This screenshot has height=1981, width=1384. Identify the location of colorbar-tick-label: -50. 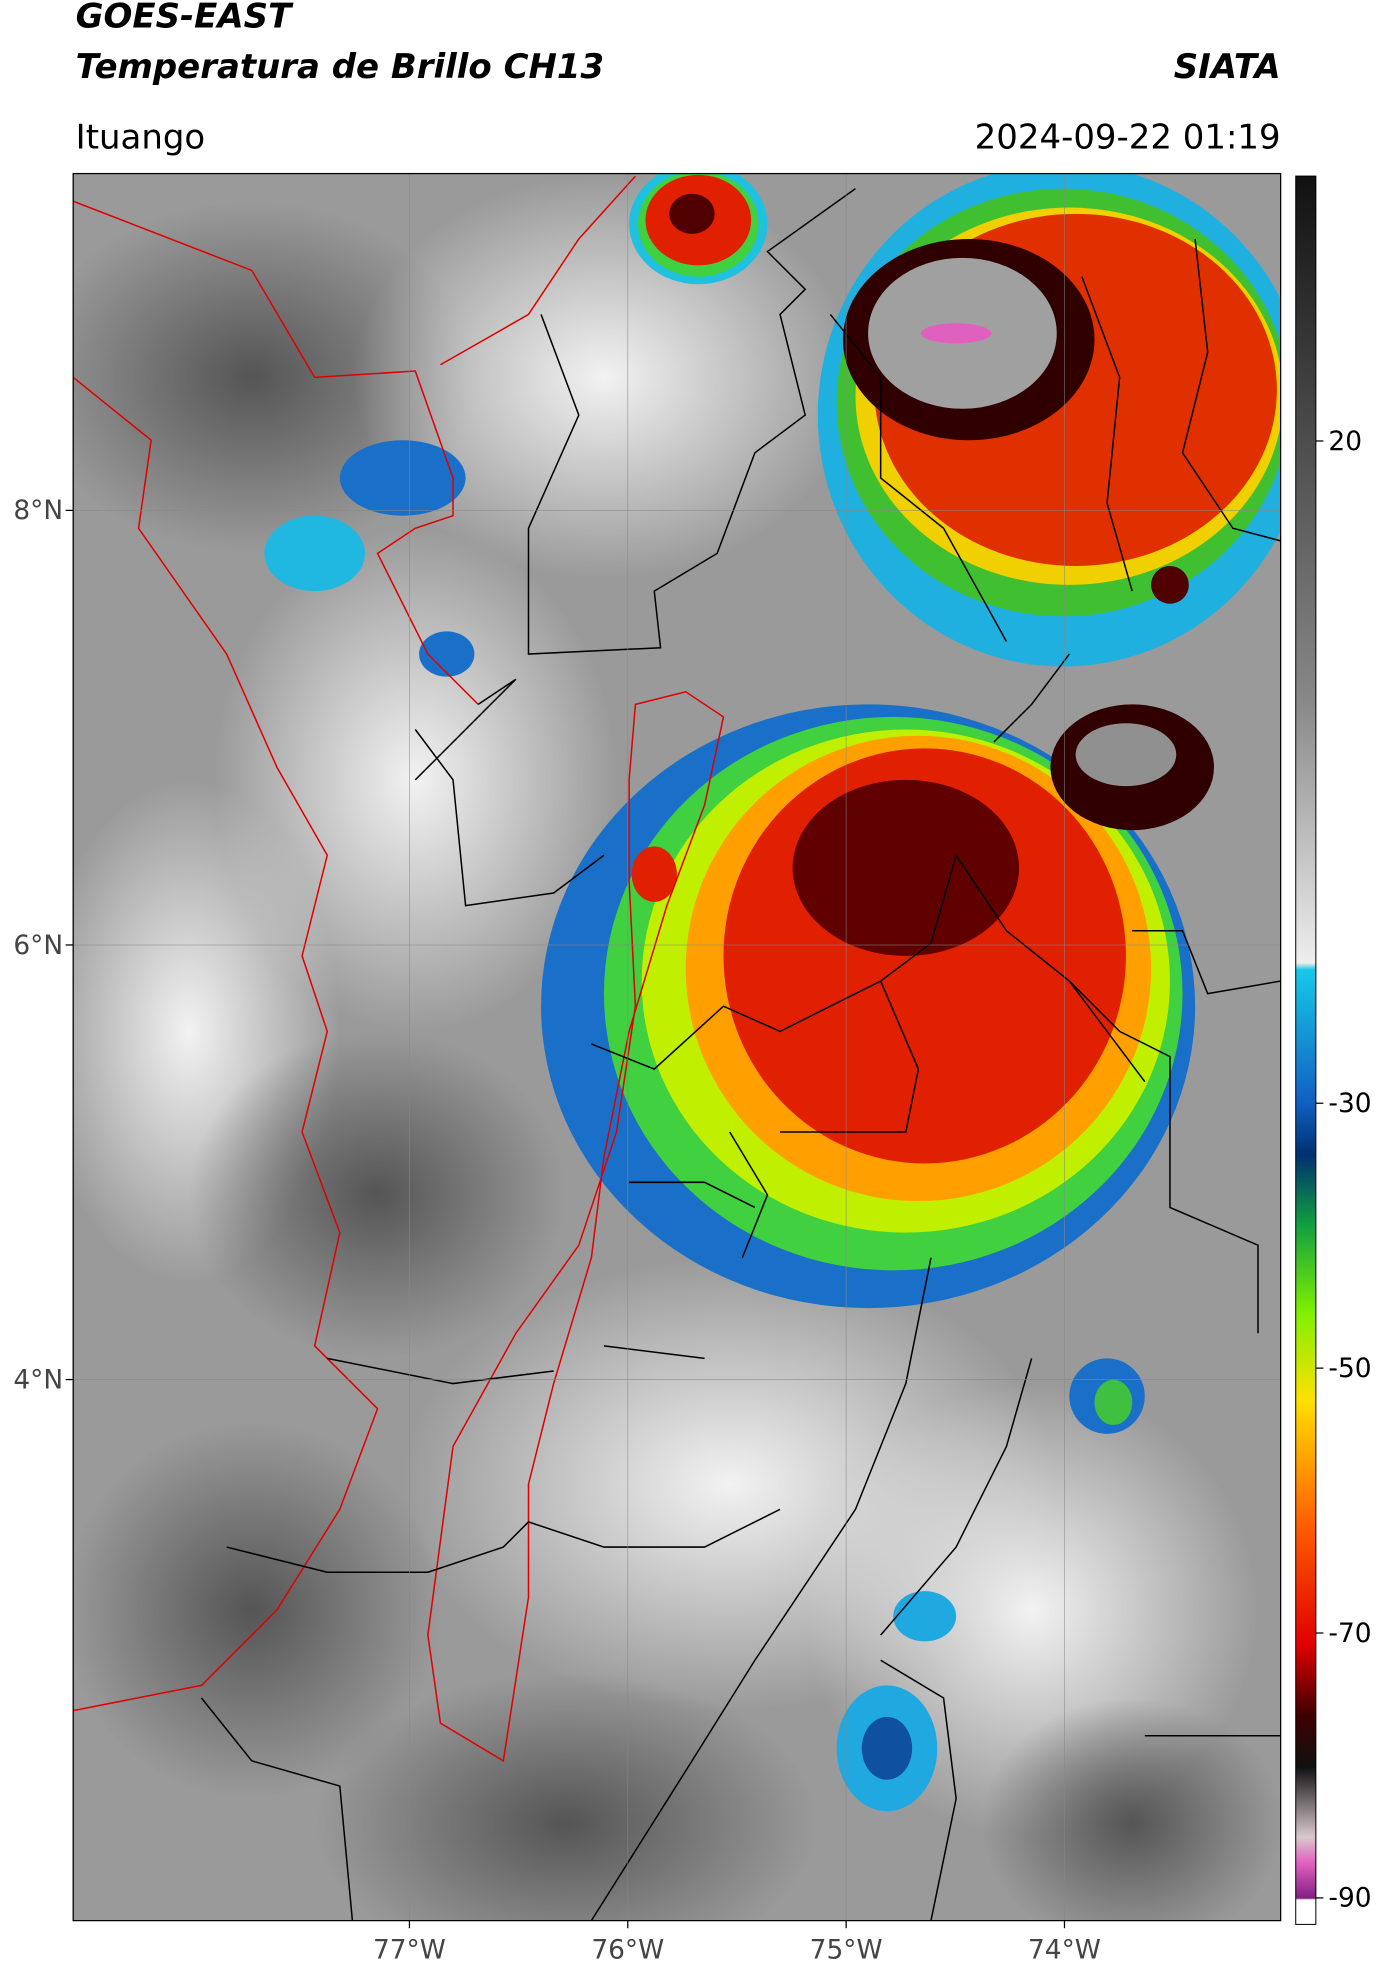
(1349, 1368).